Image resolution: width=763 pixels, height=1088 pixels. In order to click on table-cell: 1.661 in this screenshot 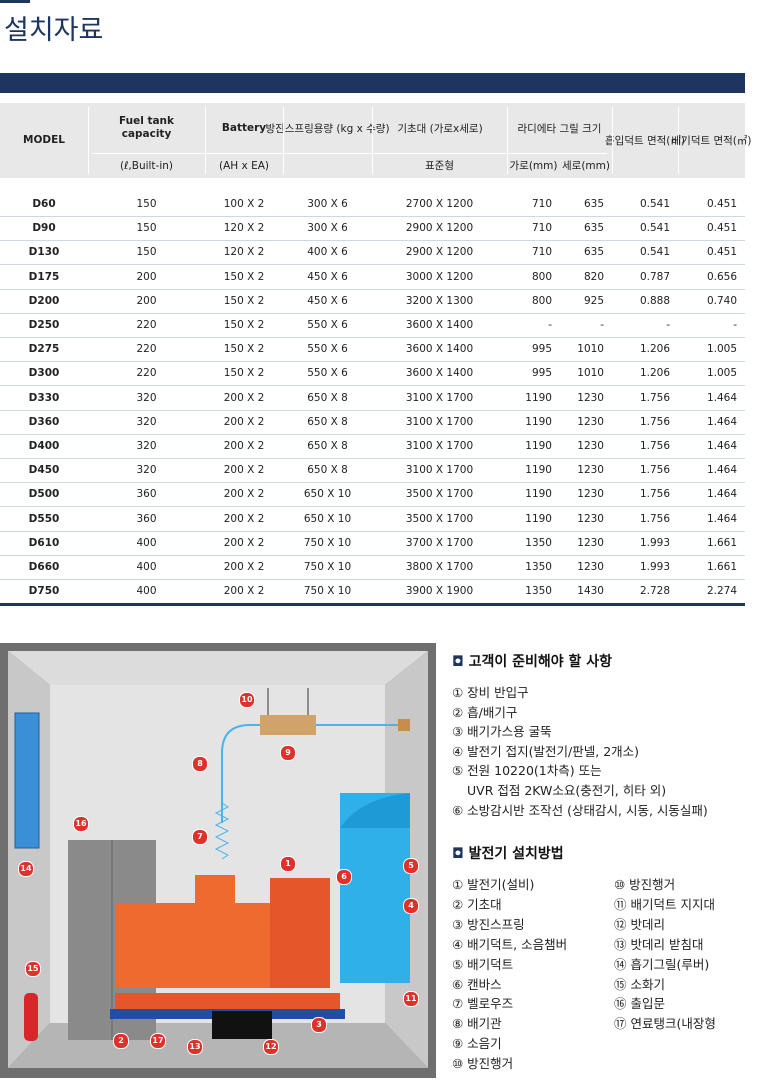, I will do `click(721, 567)`.